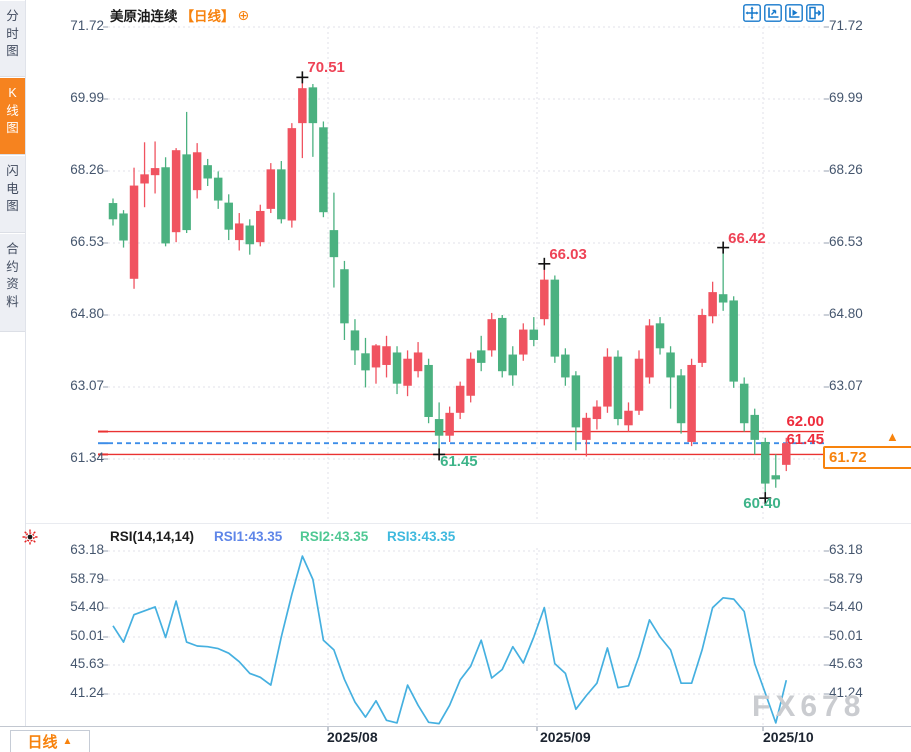 The width and height of the screenshot is (911, 752). Describe the element at coordinates (12, 16) in the screenshot. I see `sidebar-tab-char: 分` at that location.